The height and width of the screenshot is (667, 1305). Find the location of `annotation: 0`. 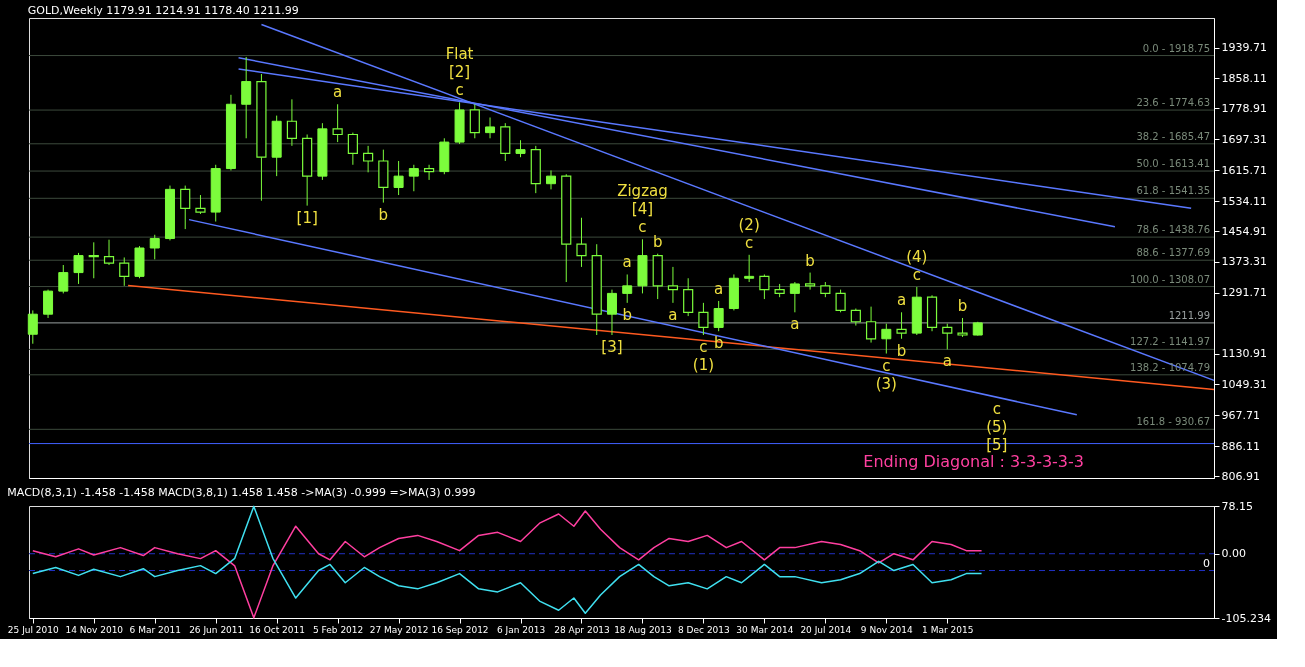

annotation: 0 is located at coordinates (1206, 563).